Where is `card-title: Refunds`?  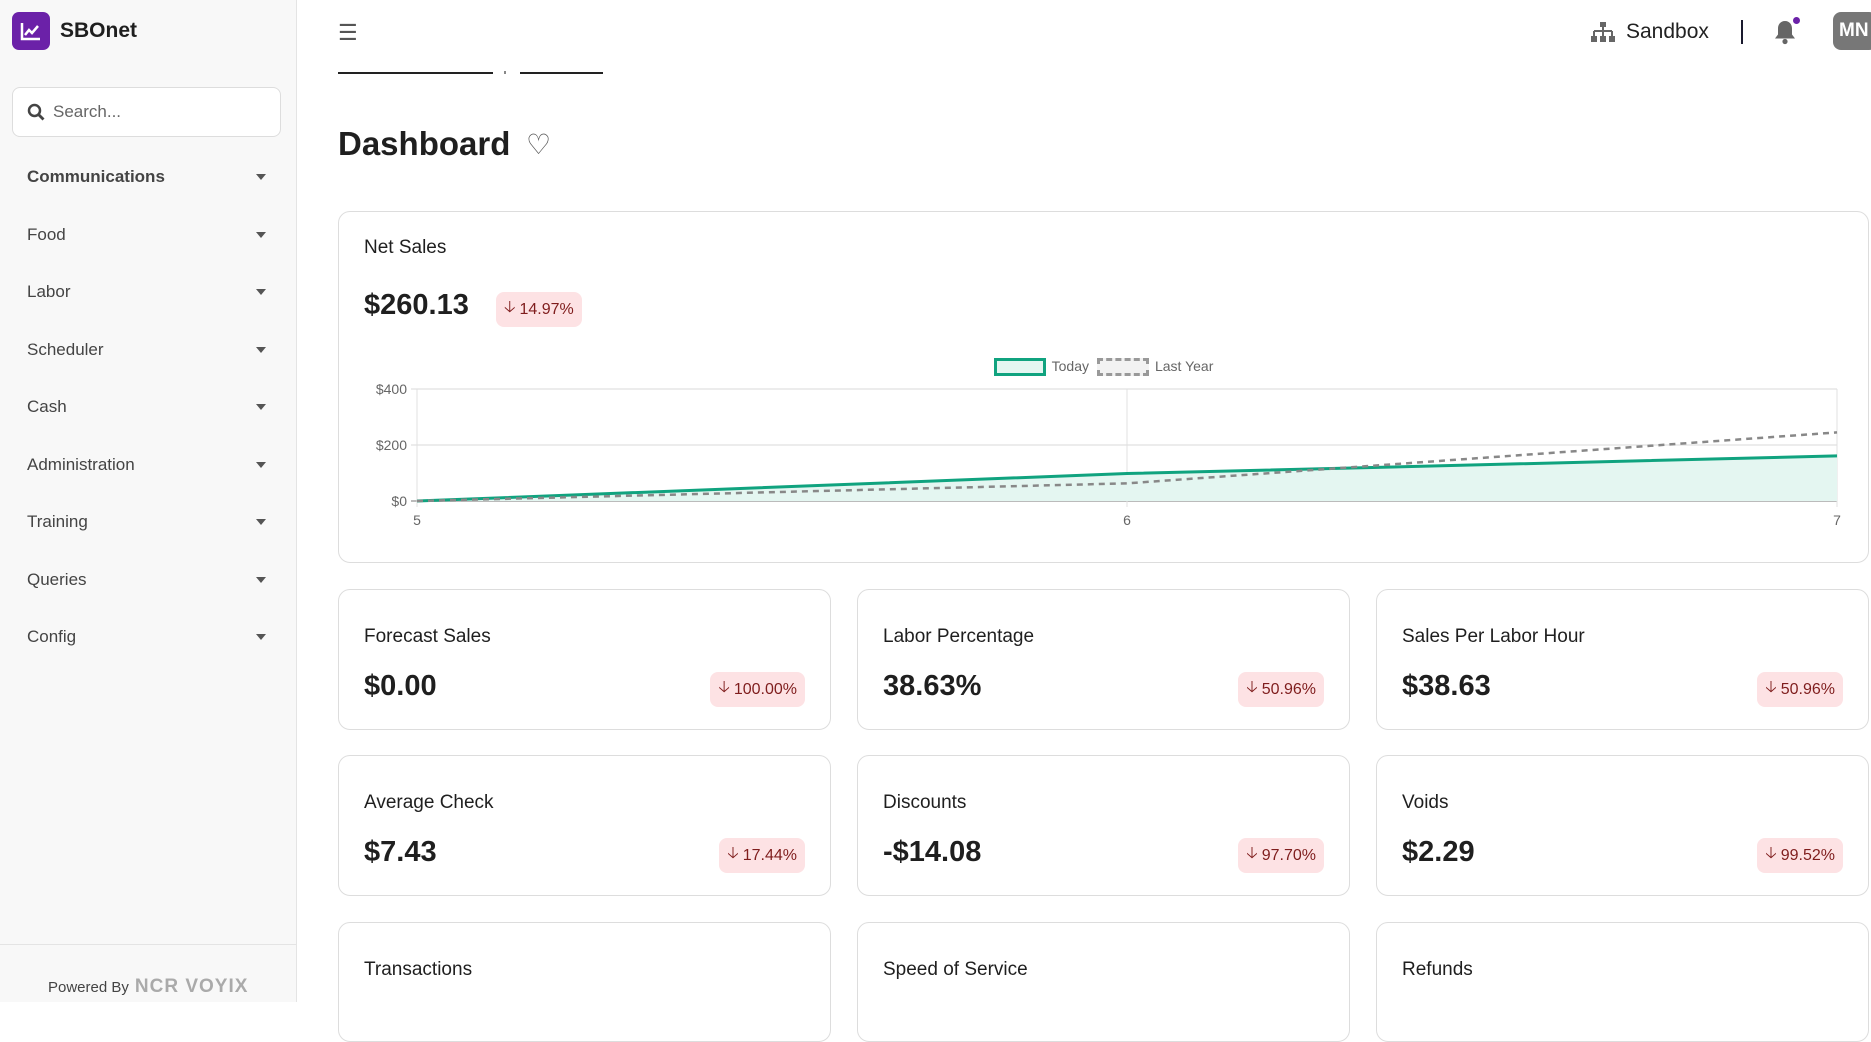
card-title: Refunds is located at coordinates (1437, 970).